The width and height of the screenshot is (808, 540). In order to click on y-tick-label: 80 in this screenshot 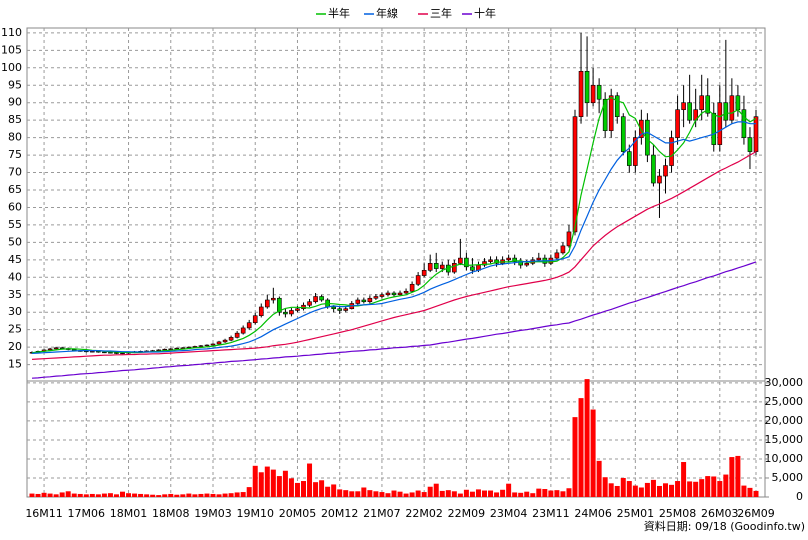, I will do `click(15, 137)`.